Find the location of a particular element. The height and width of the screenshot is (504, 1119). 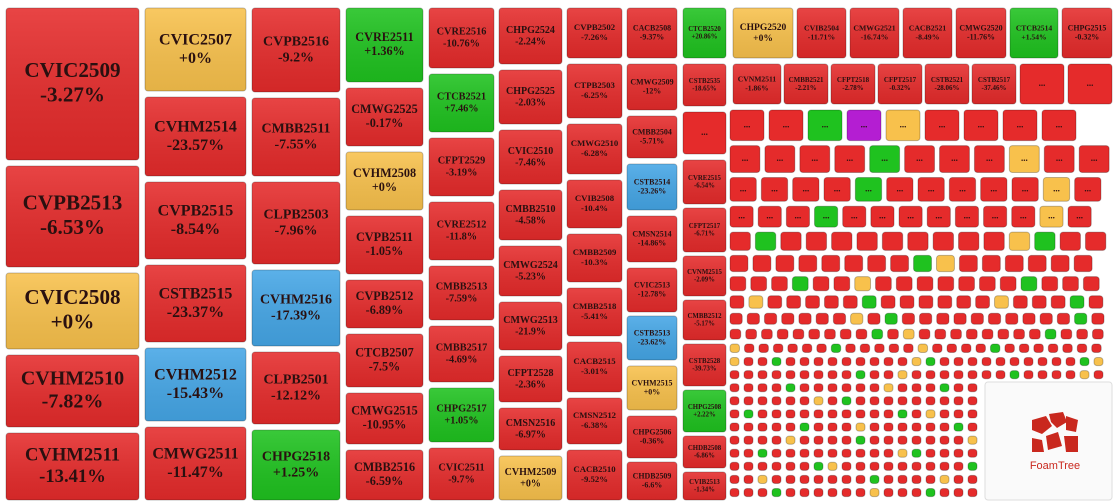

tile-name: CMBB2504 is located at coordinates (652, 131).